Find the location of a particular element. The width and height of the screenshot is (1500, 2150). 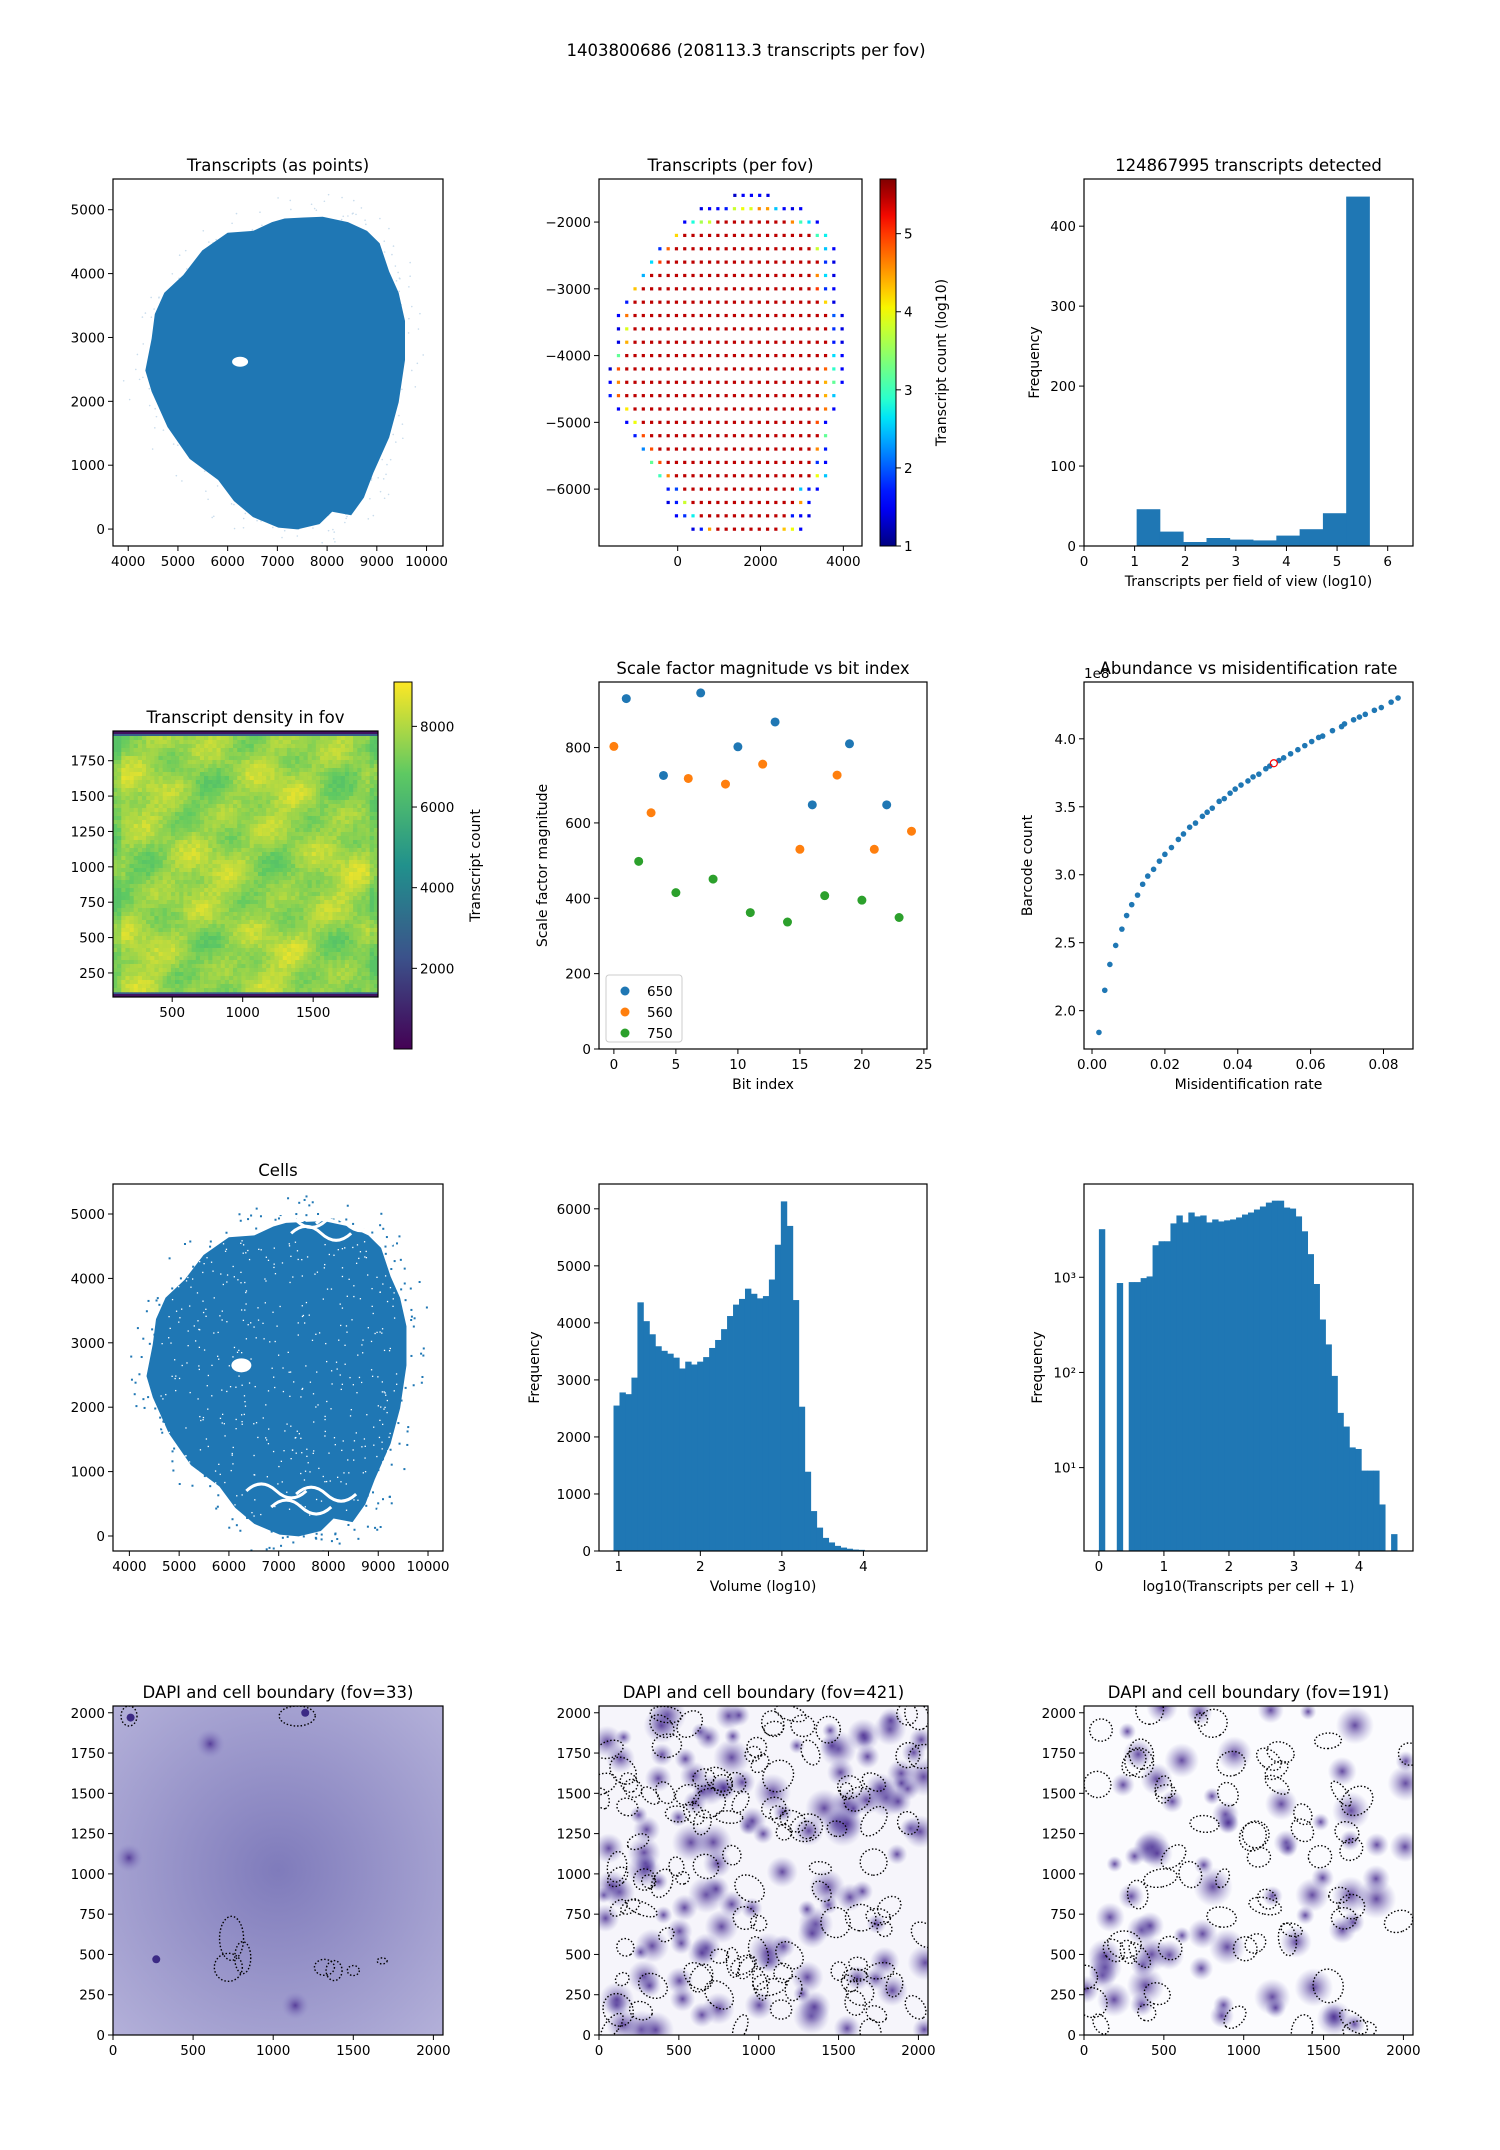

x-tick-label: 10000 is located at coordinates (426, 562).